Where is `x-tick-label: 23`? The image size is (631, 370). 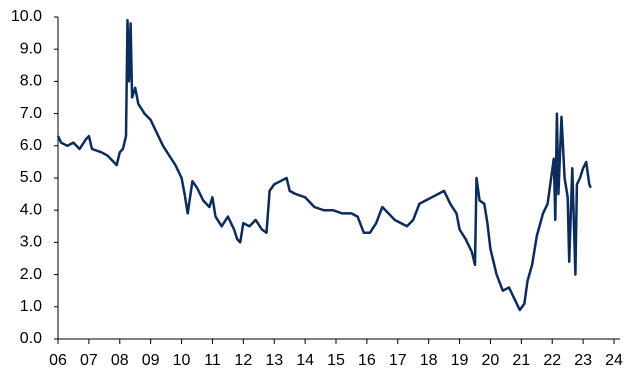 x-tick-label: 23 is located at coordinates (583, 360).